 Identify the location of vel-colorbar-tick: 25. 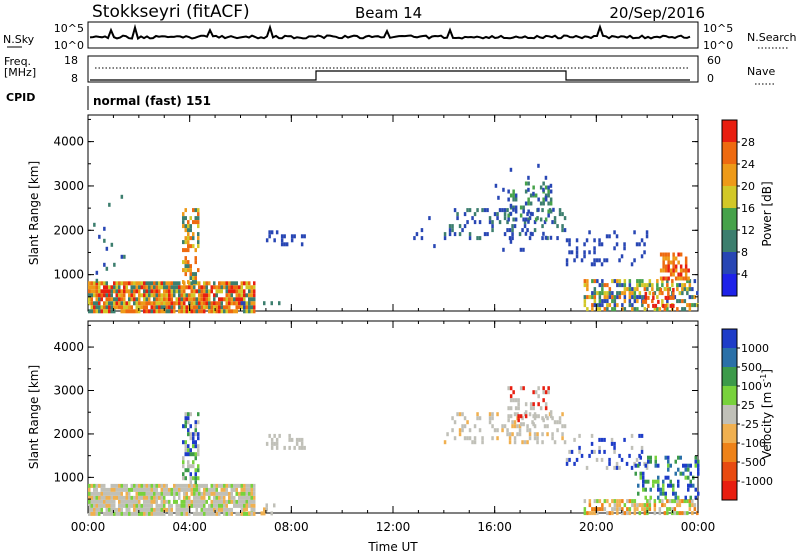
(748, 405).